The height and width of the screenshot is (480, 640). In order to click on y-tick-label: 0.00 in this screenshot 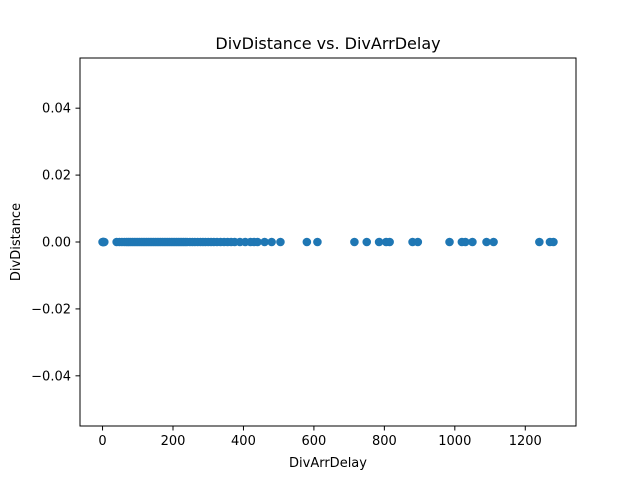, I will do `click(56, 243)`.